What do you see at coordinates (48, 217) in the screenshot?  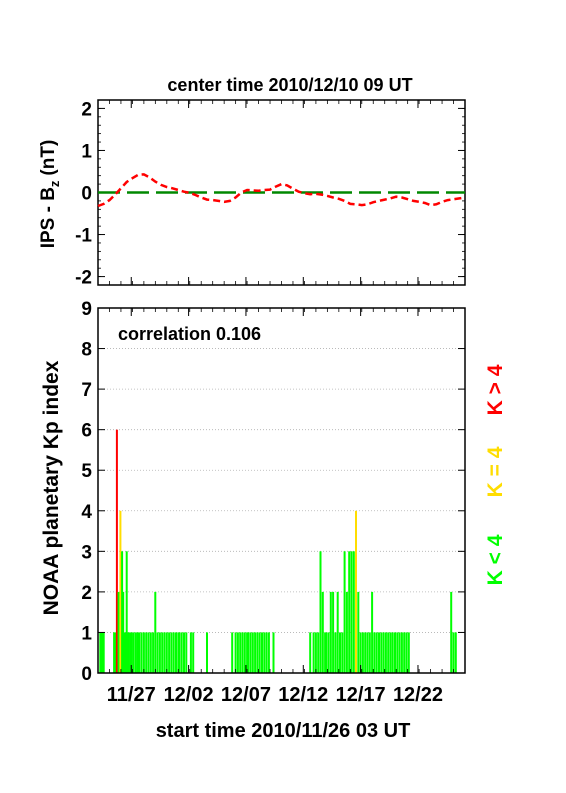 I see `top-y-axis-label-main: IPS - B` at bounding box center [48, 217].